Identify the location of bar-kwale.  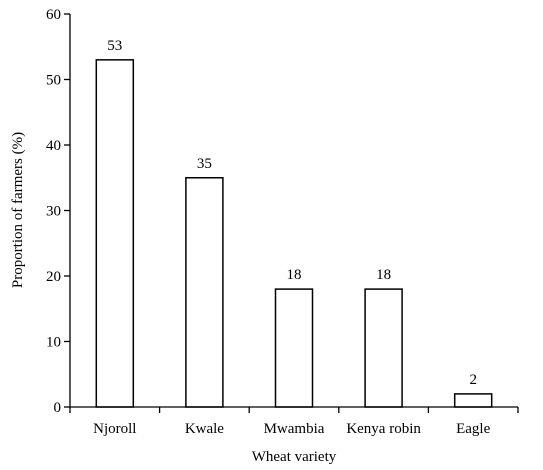
(204, 292).